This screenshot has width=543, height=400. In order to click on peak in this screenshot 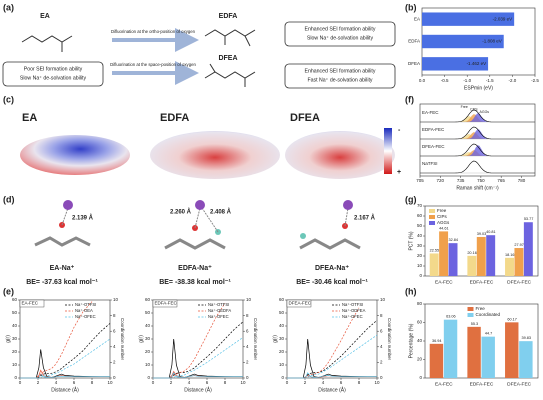, I will do `click(477, 117)`.